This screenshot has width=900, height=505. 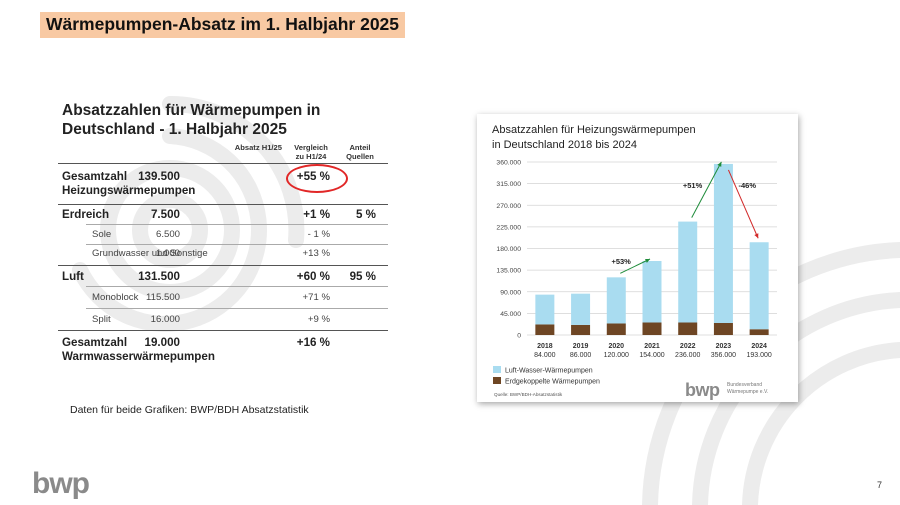 What do you see at coordinates (497, 380) in the screenshot?
I see `legend-swatch-ground` at bounding box center [497, 380].